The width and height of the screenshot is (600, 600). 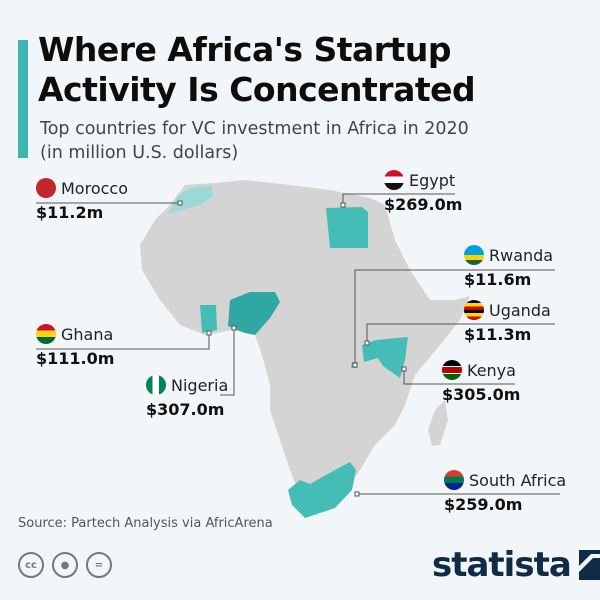 I want to click on label-kenya: Kenya $305.0m, so click(x=481, y=382).